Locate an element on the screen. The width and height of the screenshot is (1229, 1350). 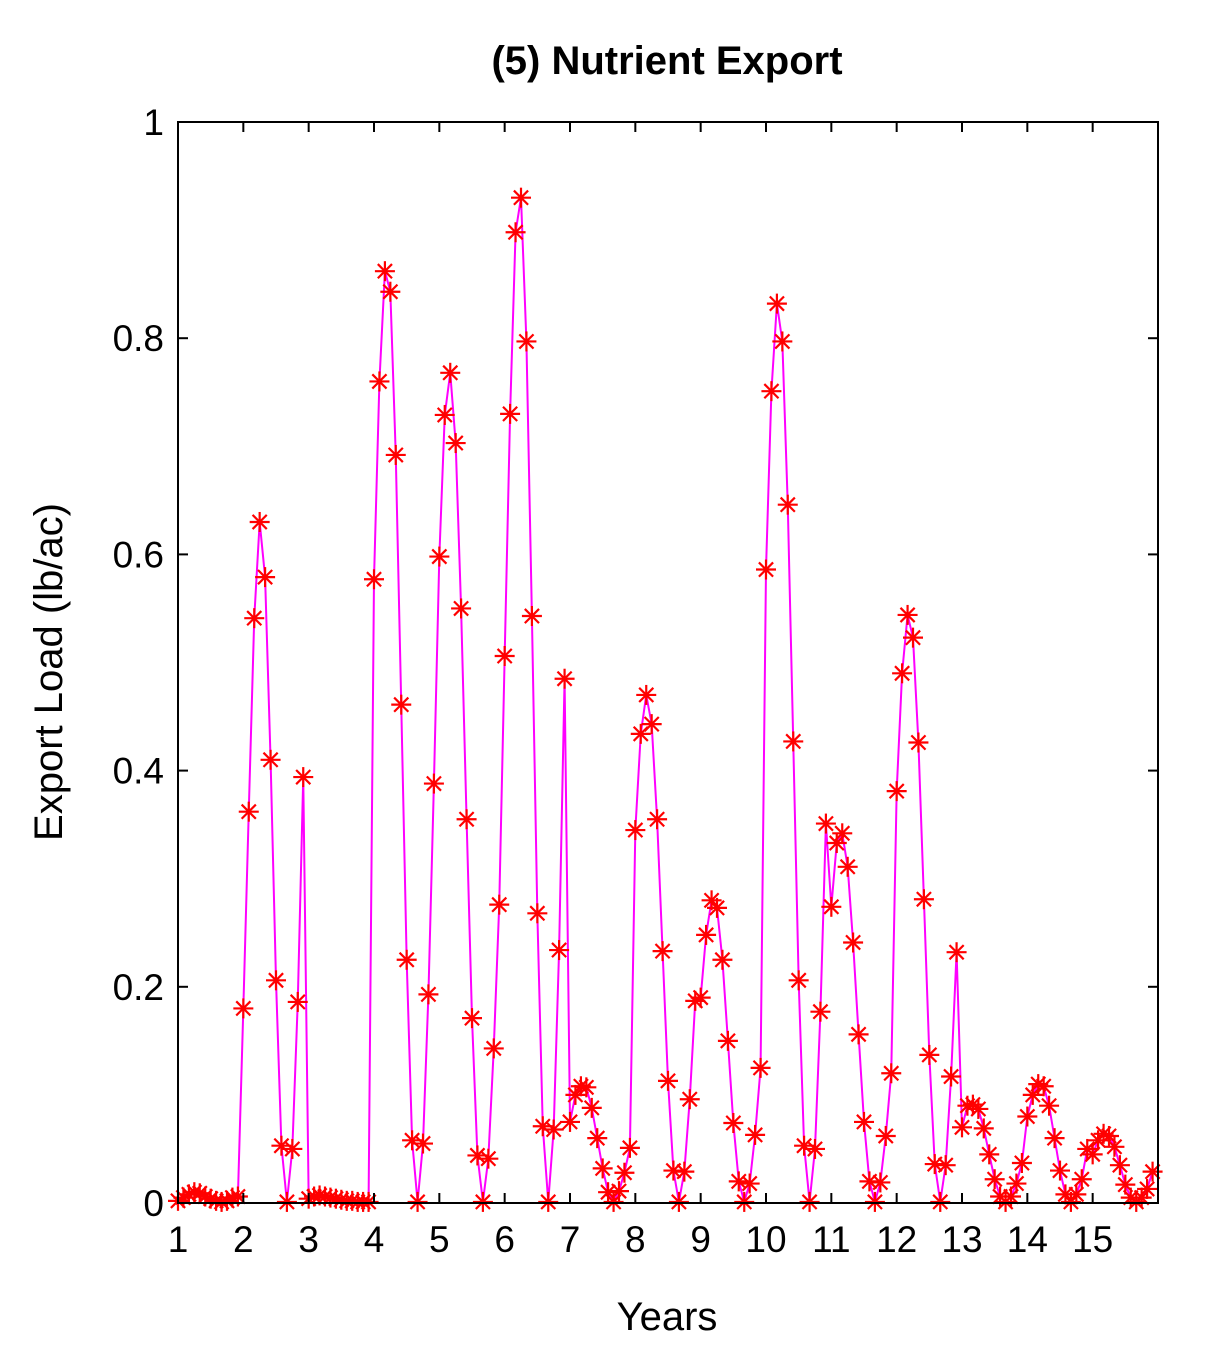
x-tick-label: 9 is located at coordinates (700, 1239).